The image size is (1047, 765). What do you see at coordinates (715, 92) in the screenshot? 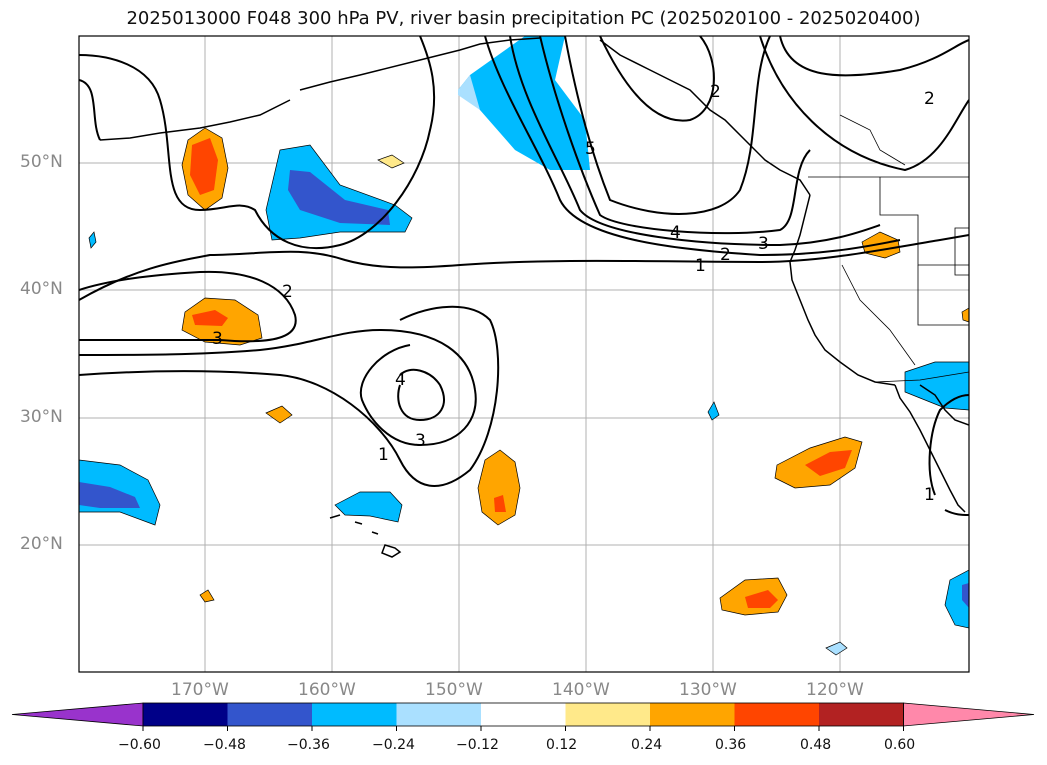
I see `contour-label-2-gulf: 2` at bounding box center [715, 92].